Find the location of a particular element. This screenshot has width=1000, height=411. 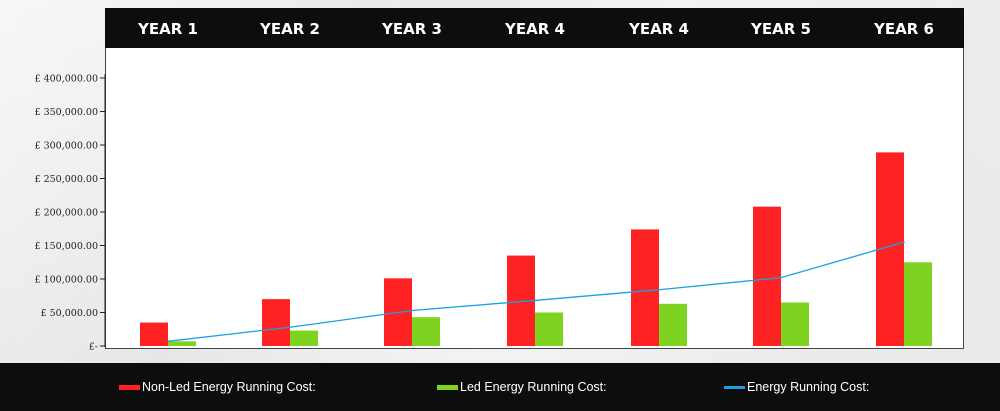

y-tick-label: £- is located at coordinates (93, 347).